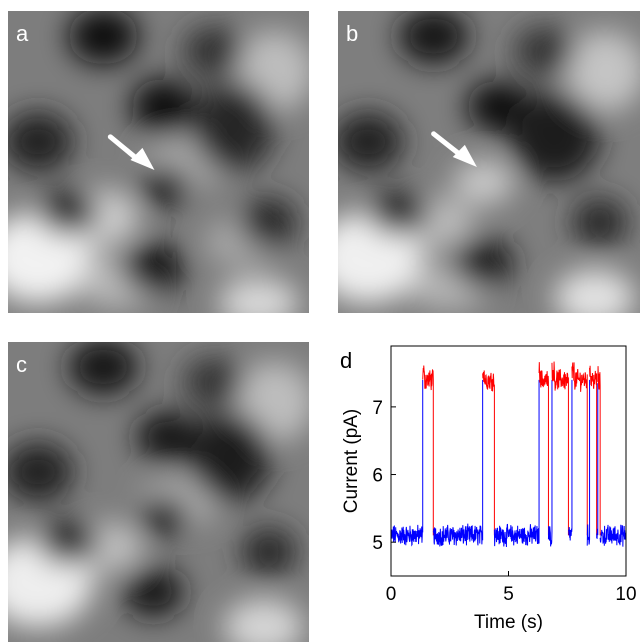 Image resolution: width=640 pixels, height=642 pixels. I want to click on x-tick-label: 0, so click(391, 594).